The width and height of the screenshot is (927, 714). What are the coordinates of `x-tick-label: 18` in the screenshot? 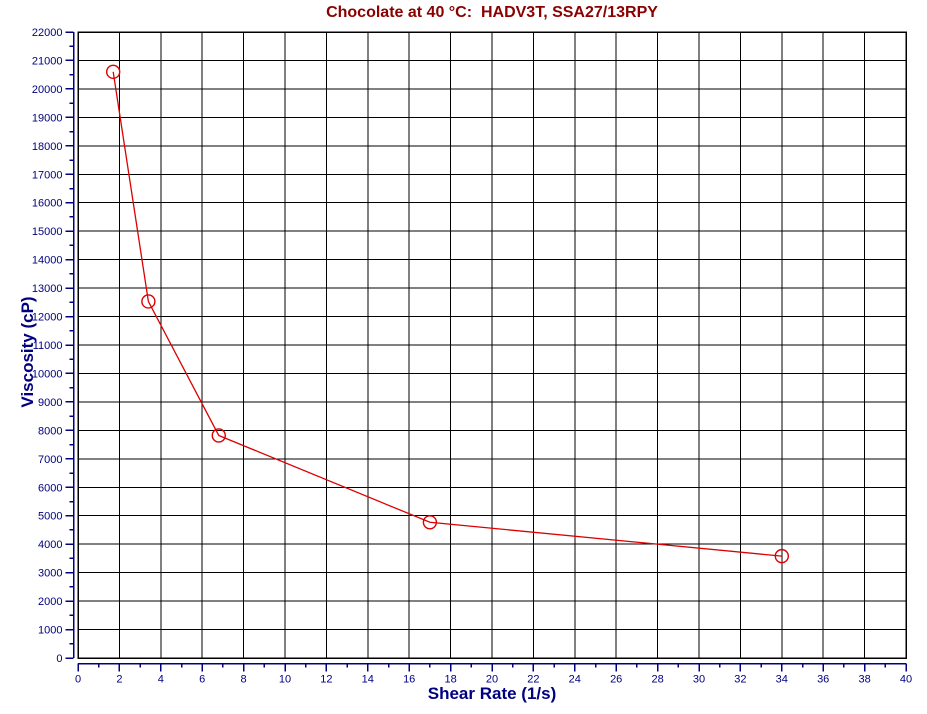 It's located at (450, 680).